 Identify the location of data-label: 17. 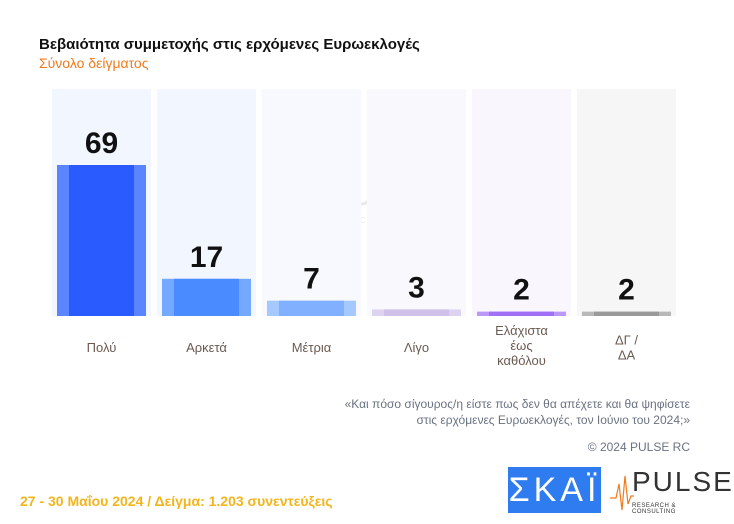
(206, 257).